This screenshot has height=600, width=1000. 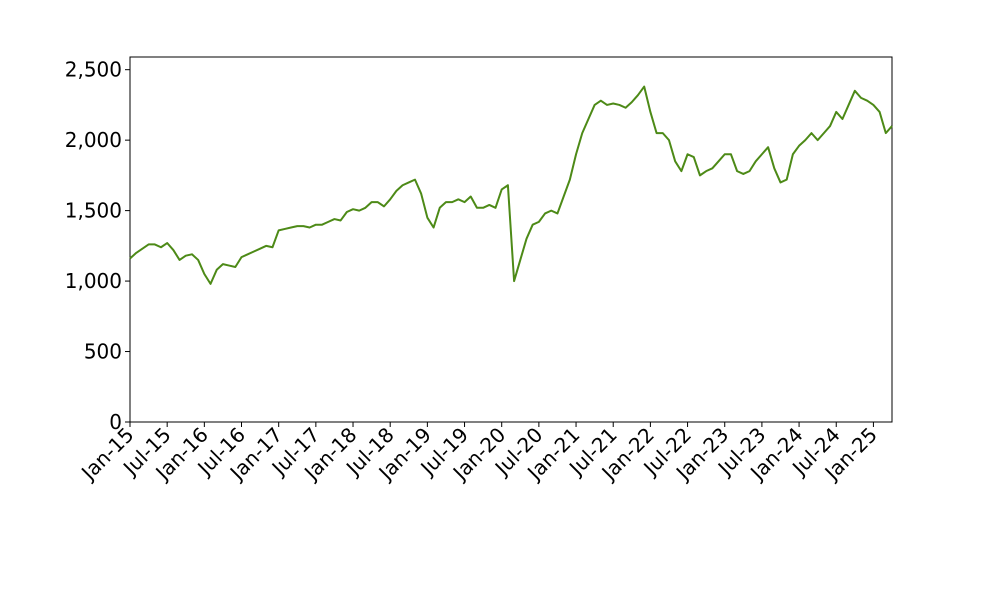 What do you see at coordinates (93, 70) in the screenshot?
I see `y-tick-label: 2,500` at bounding box center [93, 70].